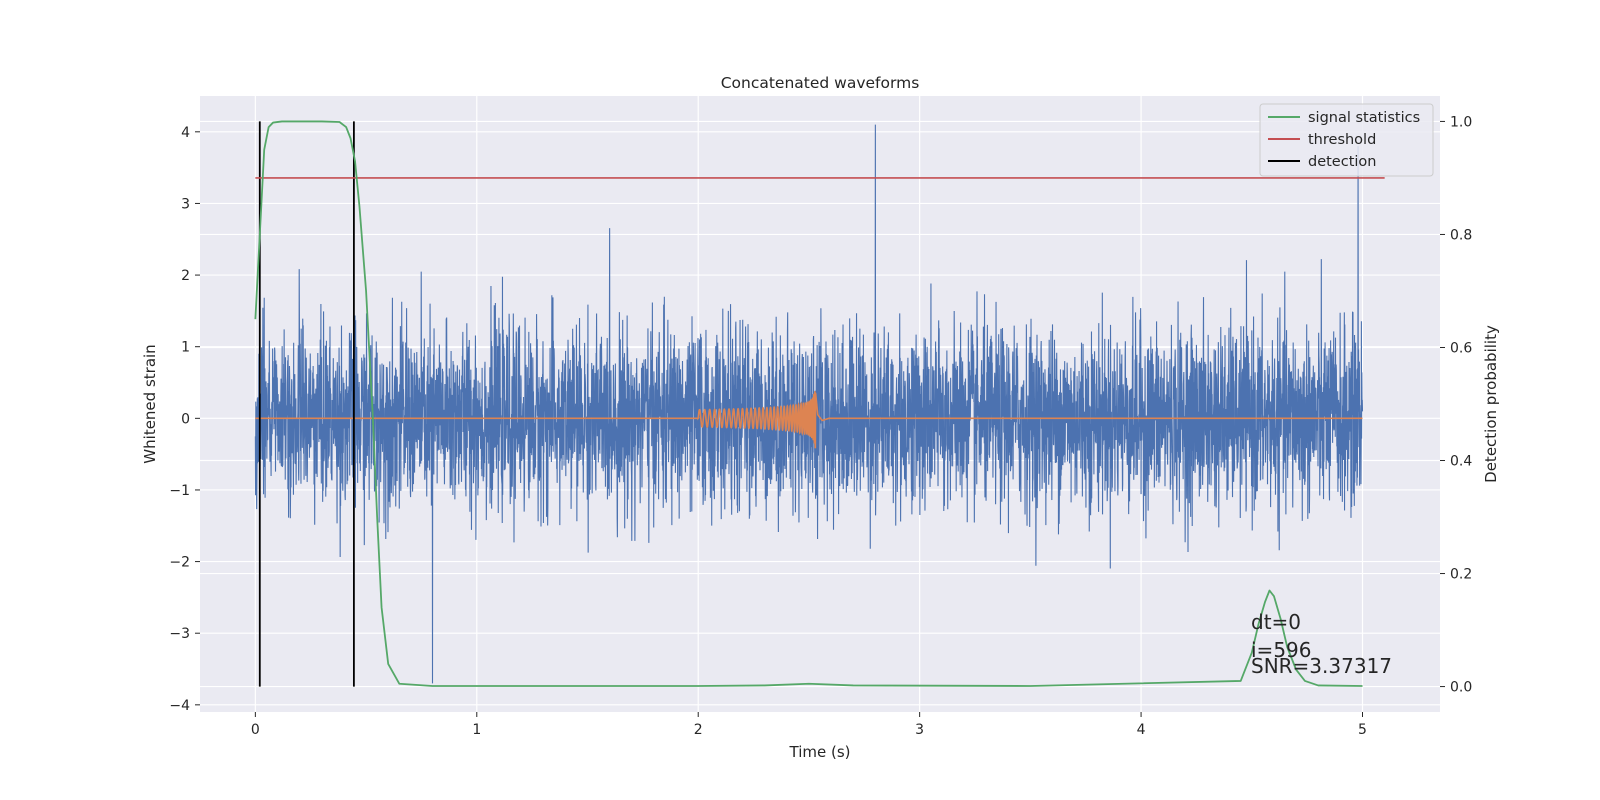 The height and width of the screenshot is (800, 1600). I want to click on template-line, so click(809, 420).